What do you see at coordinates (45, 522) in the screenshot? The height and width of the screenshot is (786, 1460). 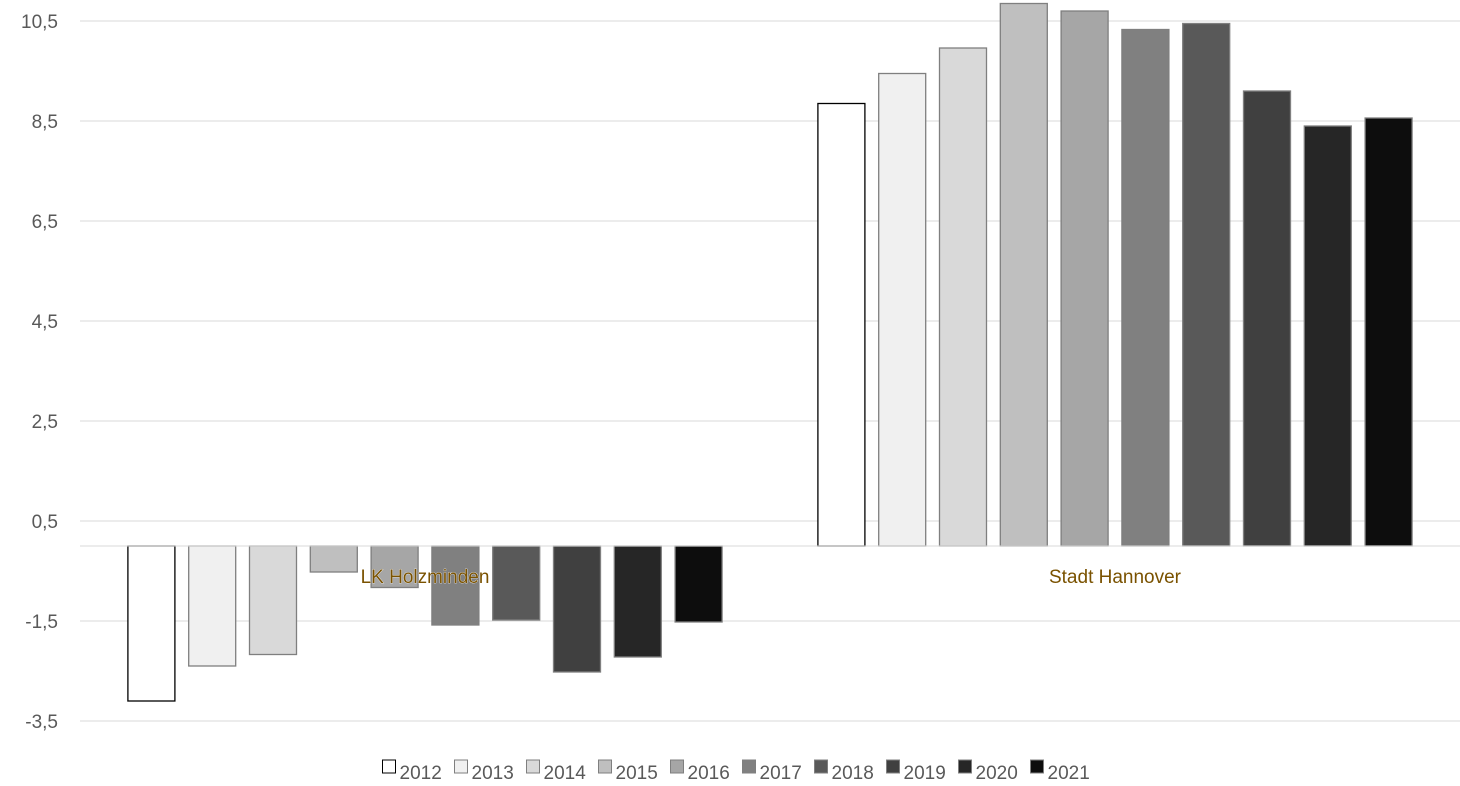 I see `y-tick-label: 0,5` at bounding box center [45, 522].